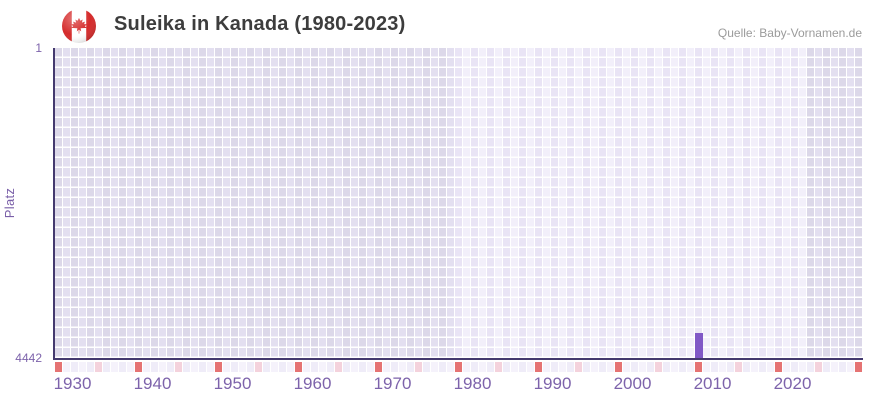 The height and width of the screenshot is (402, 873). Describe the element at coordinates (699, 345) in the screenshot. I see `platz-bar-2010` at that location.